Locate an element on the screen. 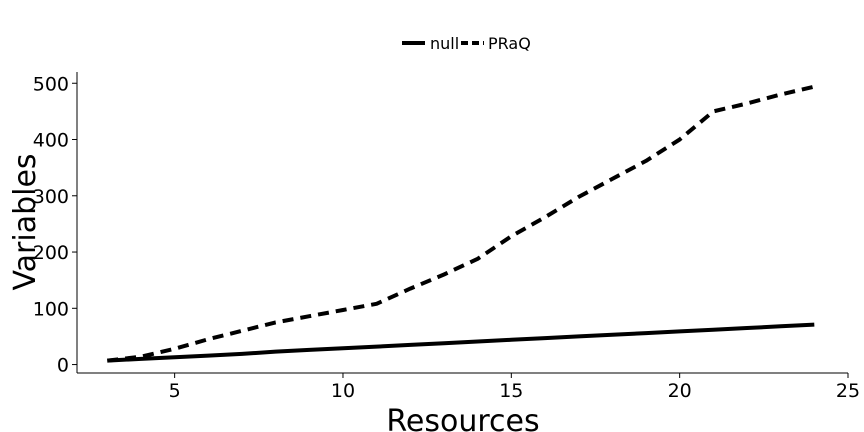 This screenshot has width=864, height=432. x-tick-label: 20 is located at coordinates (680, 391).